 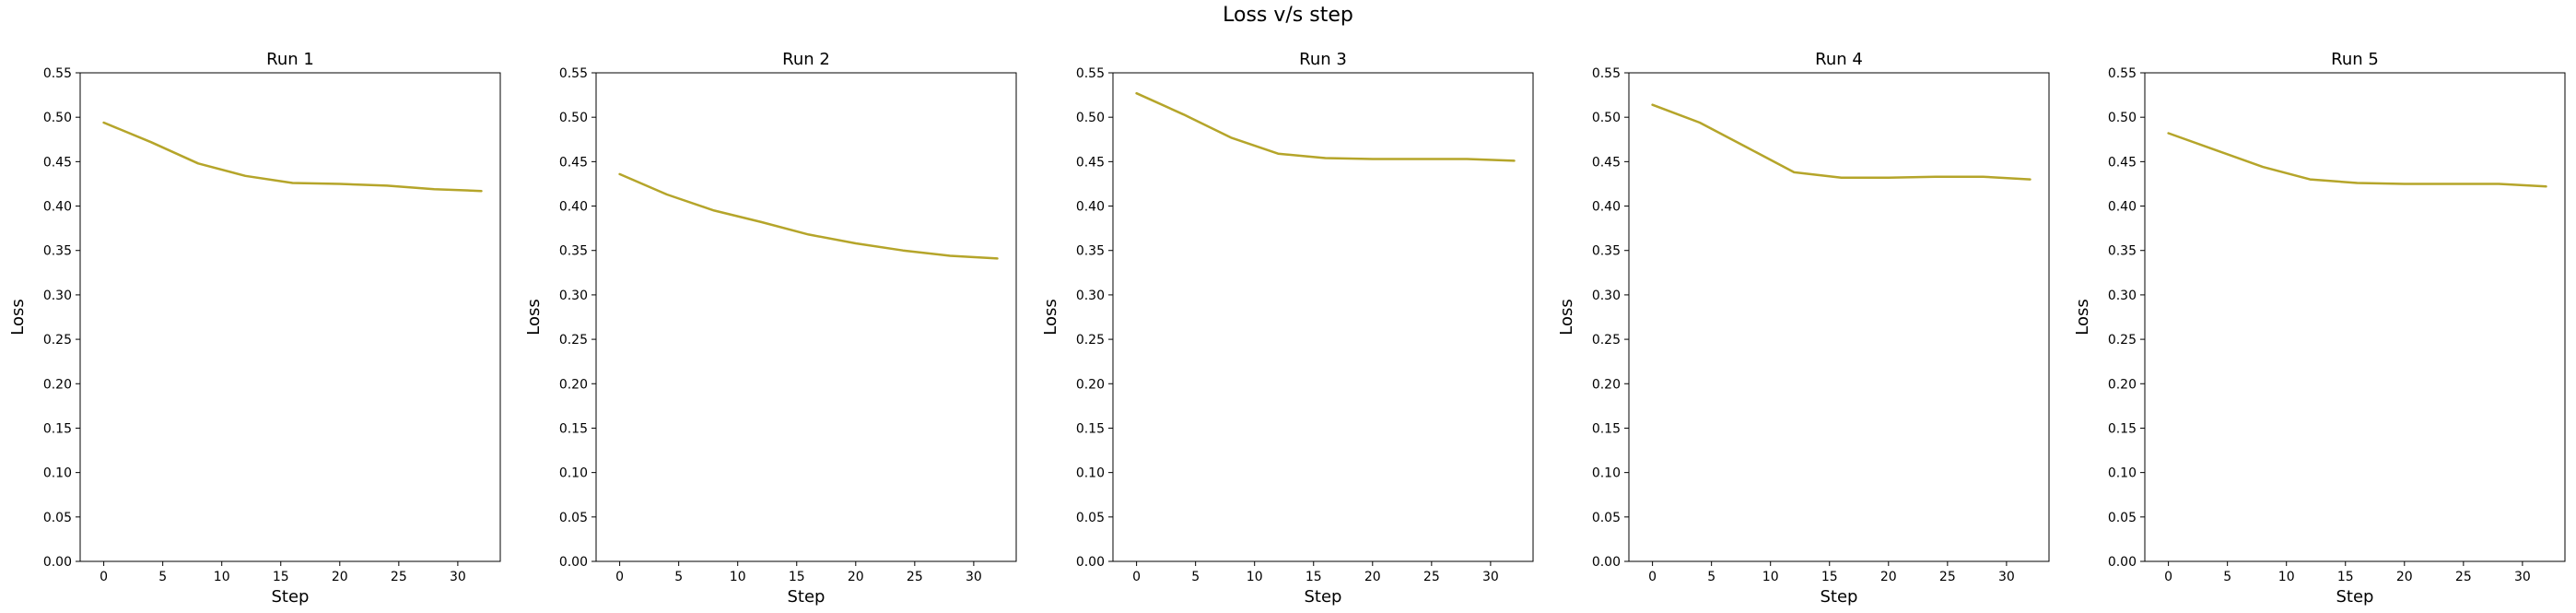 I want to click on subplot-title: Run 1, so click(x=290, y=59).